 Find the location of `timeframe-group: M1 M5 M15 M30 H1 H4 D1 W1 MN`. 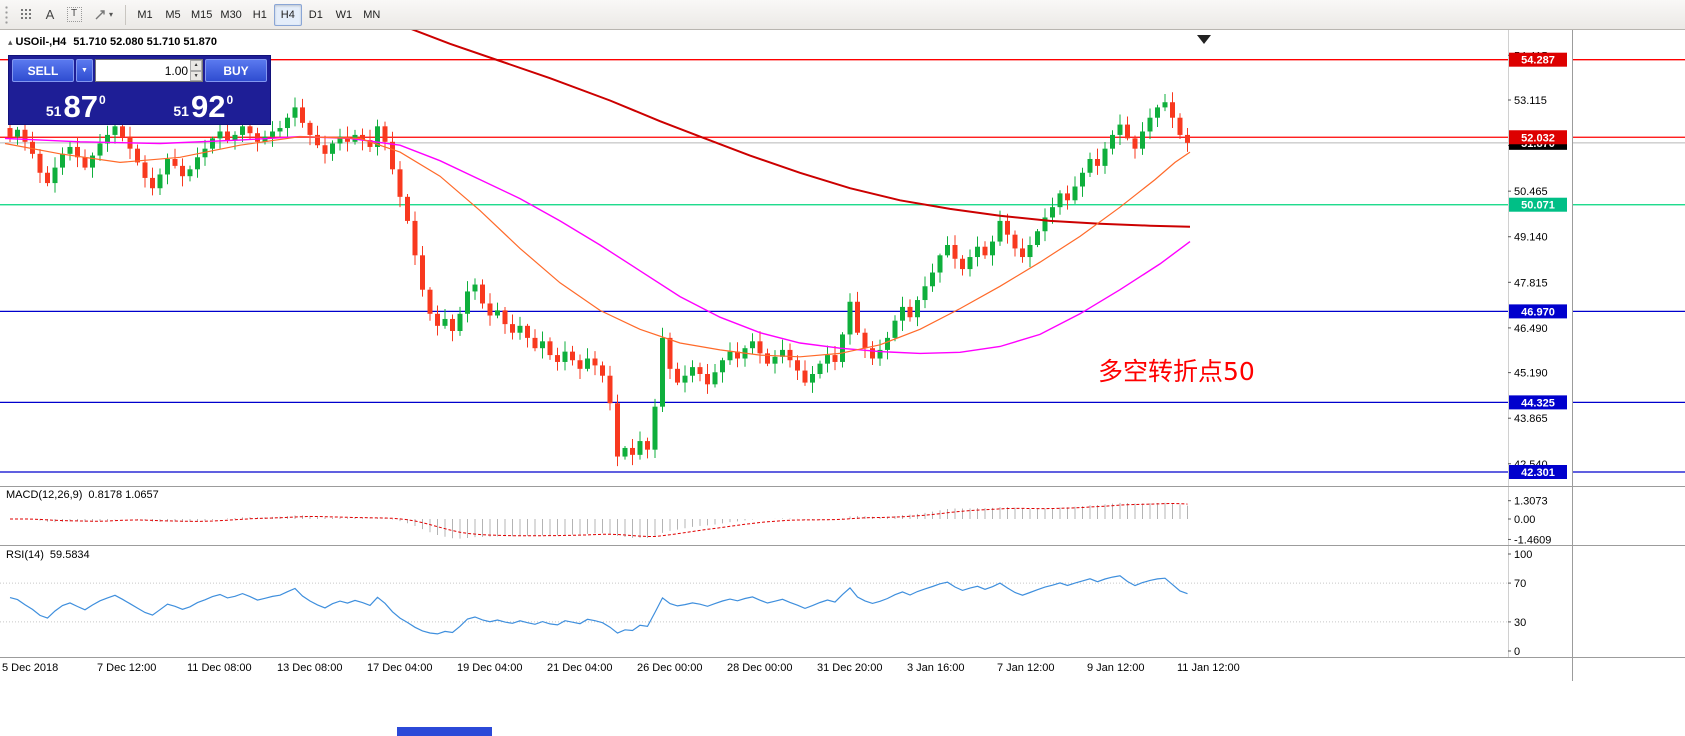

timeframe-group: M1 M5 M15 M30 H1 H4 D1 W1 MN is located at coordinates (258, 14).